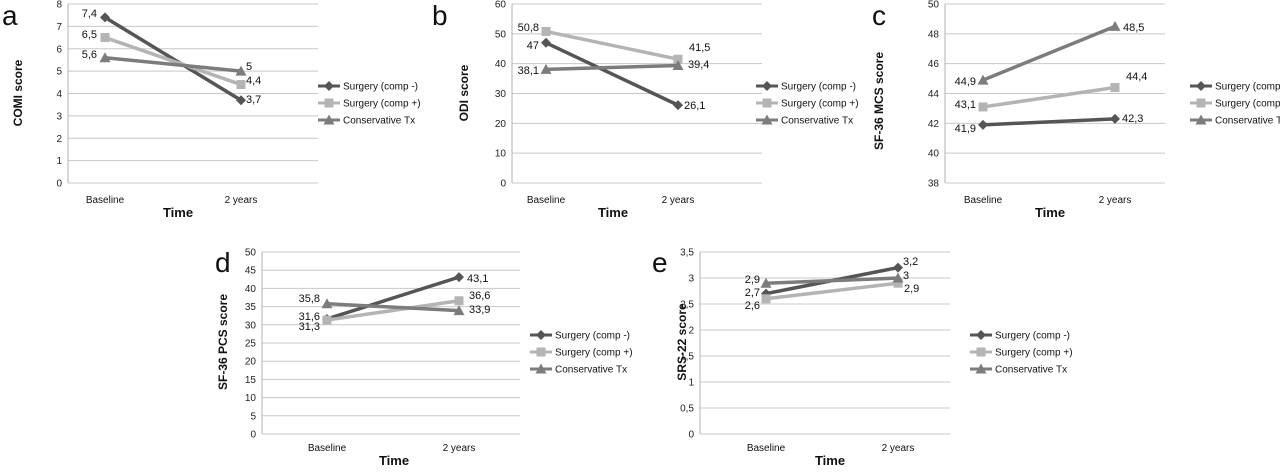 The height and width of the screenshot is (472, 1280). Describe the element at coordinates (934, 94) in the screenshot. I see `y-tick-label: 44` at that location.